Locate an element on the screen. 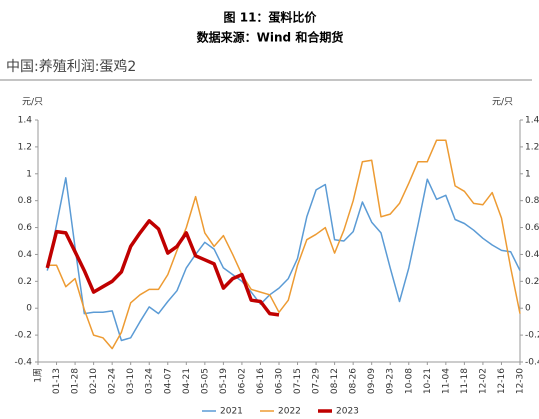 The width and height of the screenshot is (539, 419). x-tick-label: 06-02 is located at coordinates (242, 381).